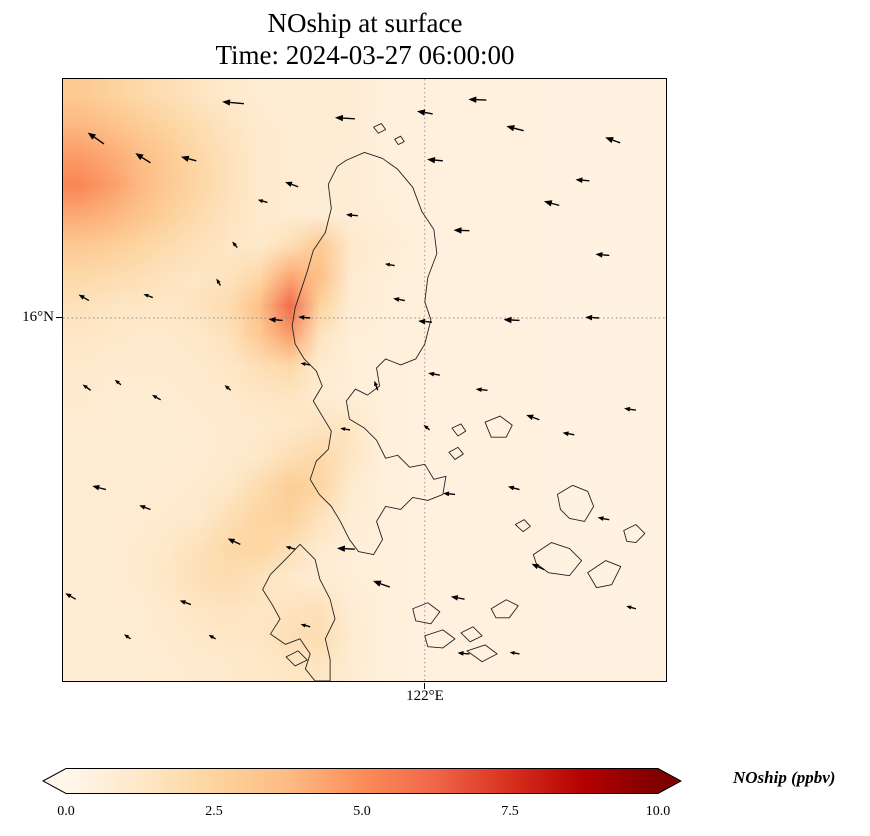  Describe the element at coordinates (424, 686) in the screenshot. I see `longitude-tick-mark` at that location.